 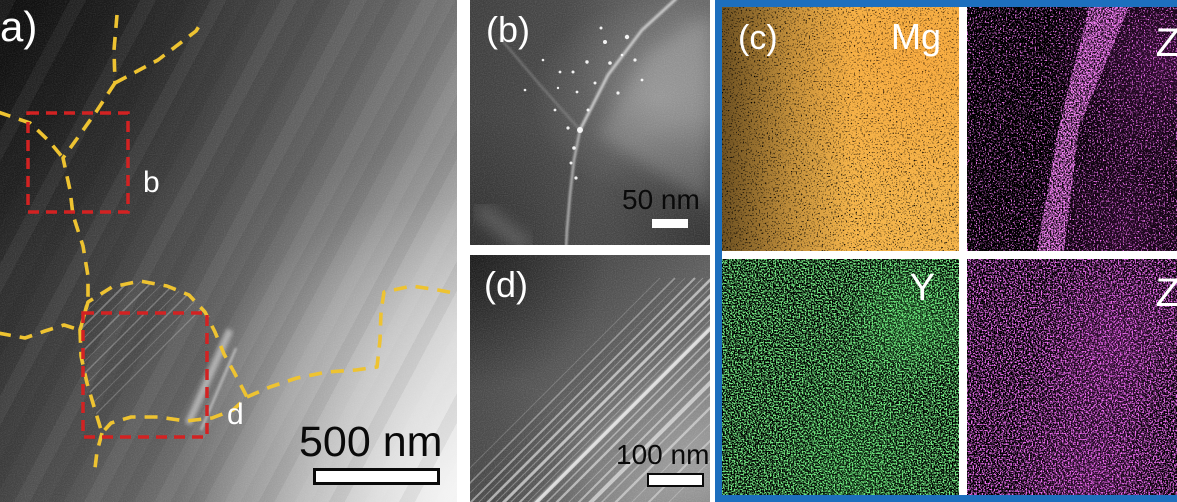 I want to click on eds-map-mg: (c) Mg, so click(x=840, y=129).